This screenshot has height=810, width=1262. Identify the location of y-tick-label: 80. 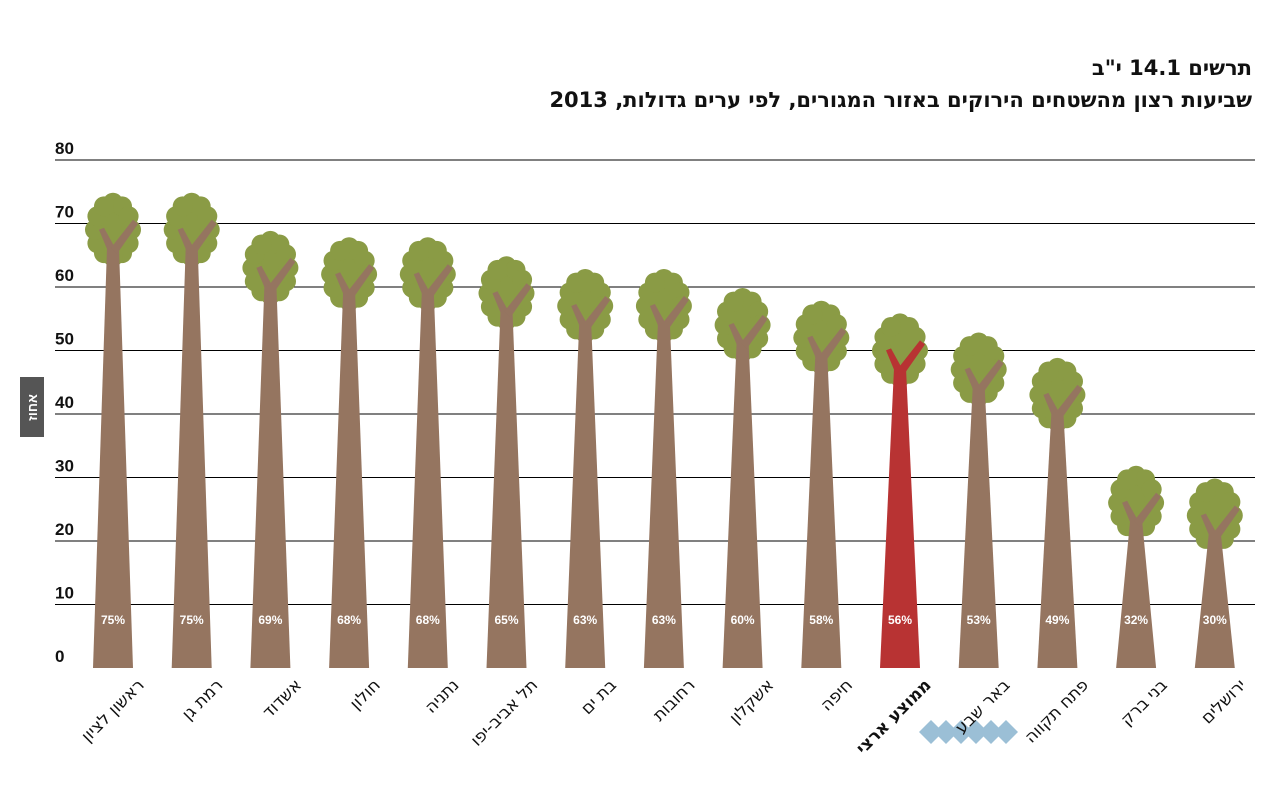
(64, 148).